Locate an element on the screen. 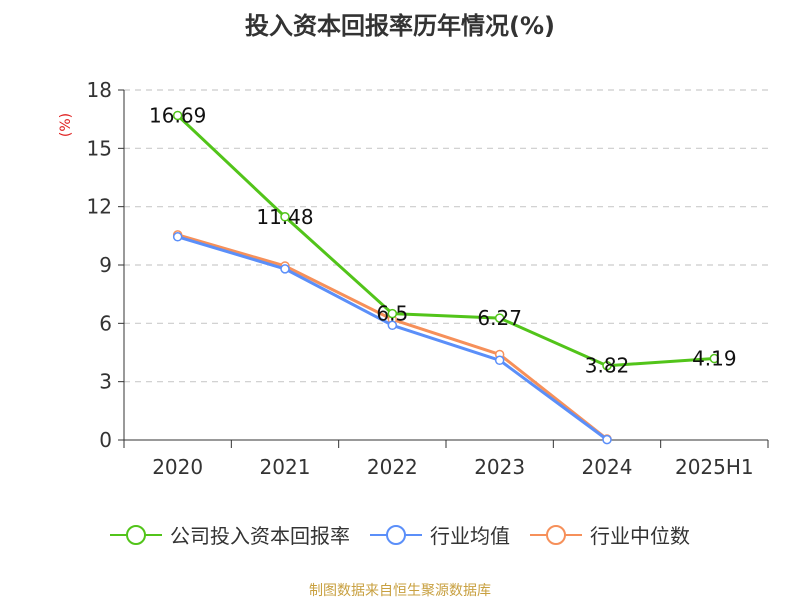 This screenshot has width=800, height=600. y-tick-label: 3 is located at coordinates (105, 382).